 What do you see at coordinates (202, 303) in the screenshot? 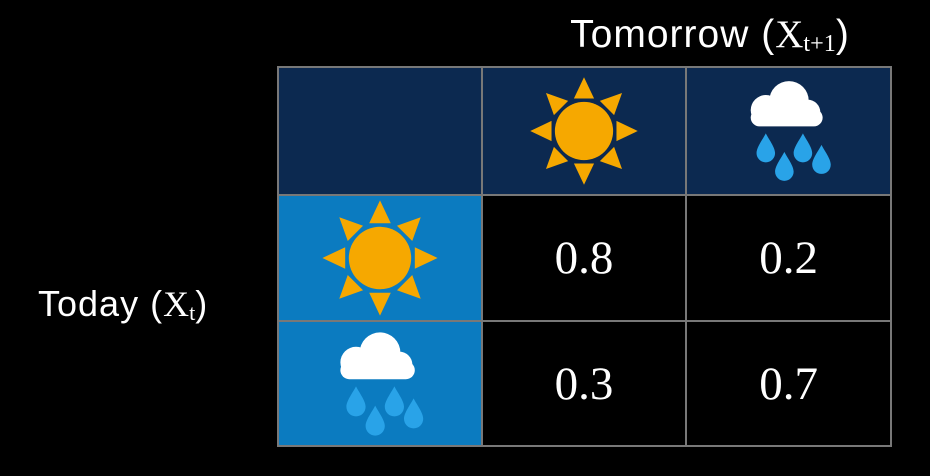
I see `today-paren-close: )` at bounding box center [202, 303].